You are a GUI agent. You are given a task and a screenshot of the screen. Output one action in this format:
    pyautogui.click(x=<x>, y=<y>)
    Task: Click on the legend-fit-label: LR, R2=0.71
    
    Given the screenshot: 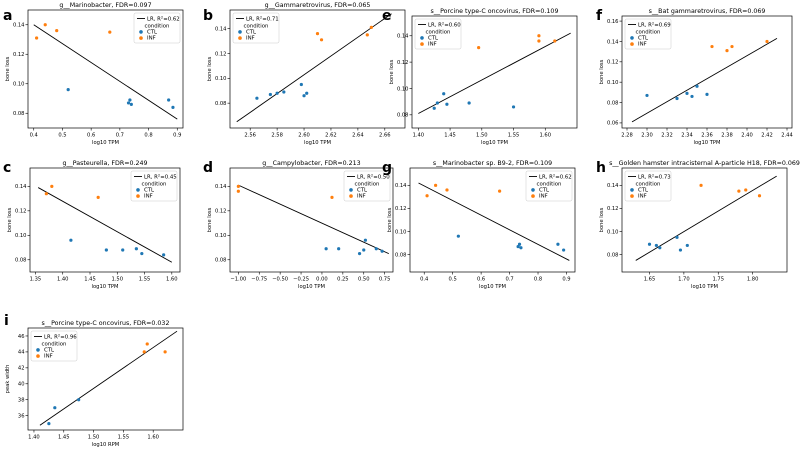 What is the action you would take?
    pyautogui.click(x=262, y=18)
    